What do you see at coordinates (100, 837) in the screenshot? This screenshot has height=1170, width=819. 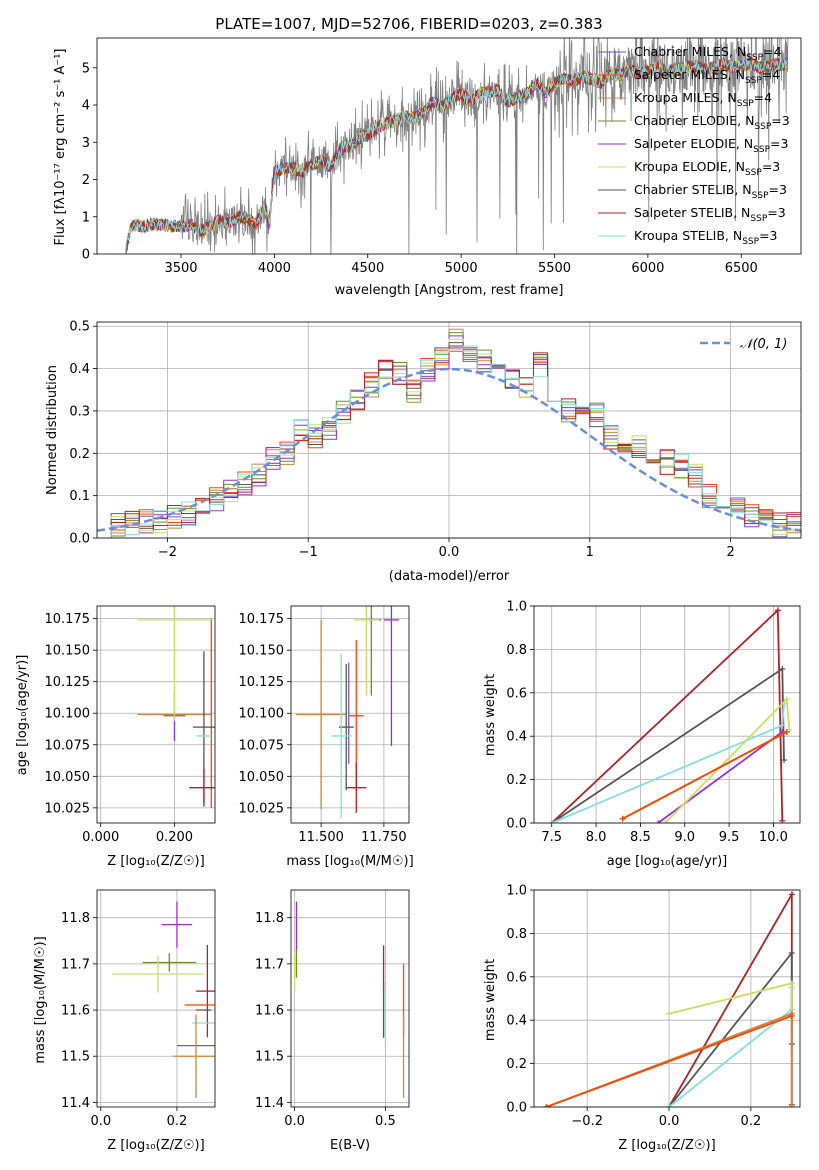 I see `x-tick-label: 0.000` at bounding box center [100, 837].